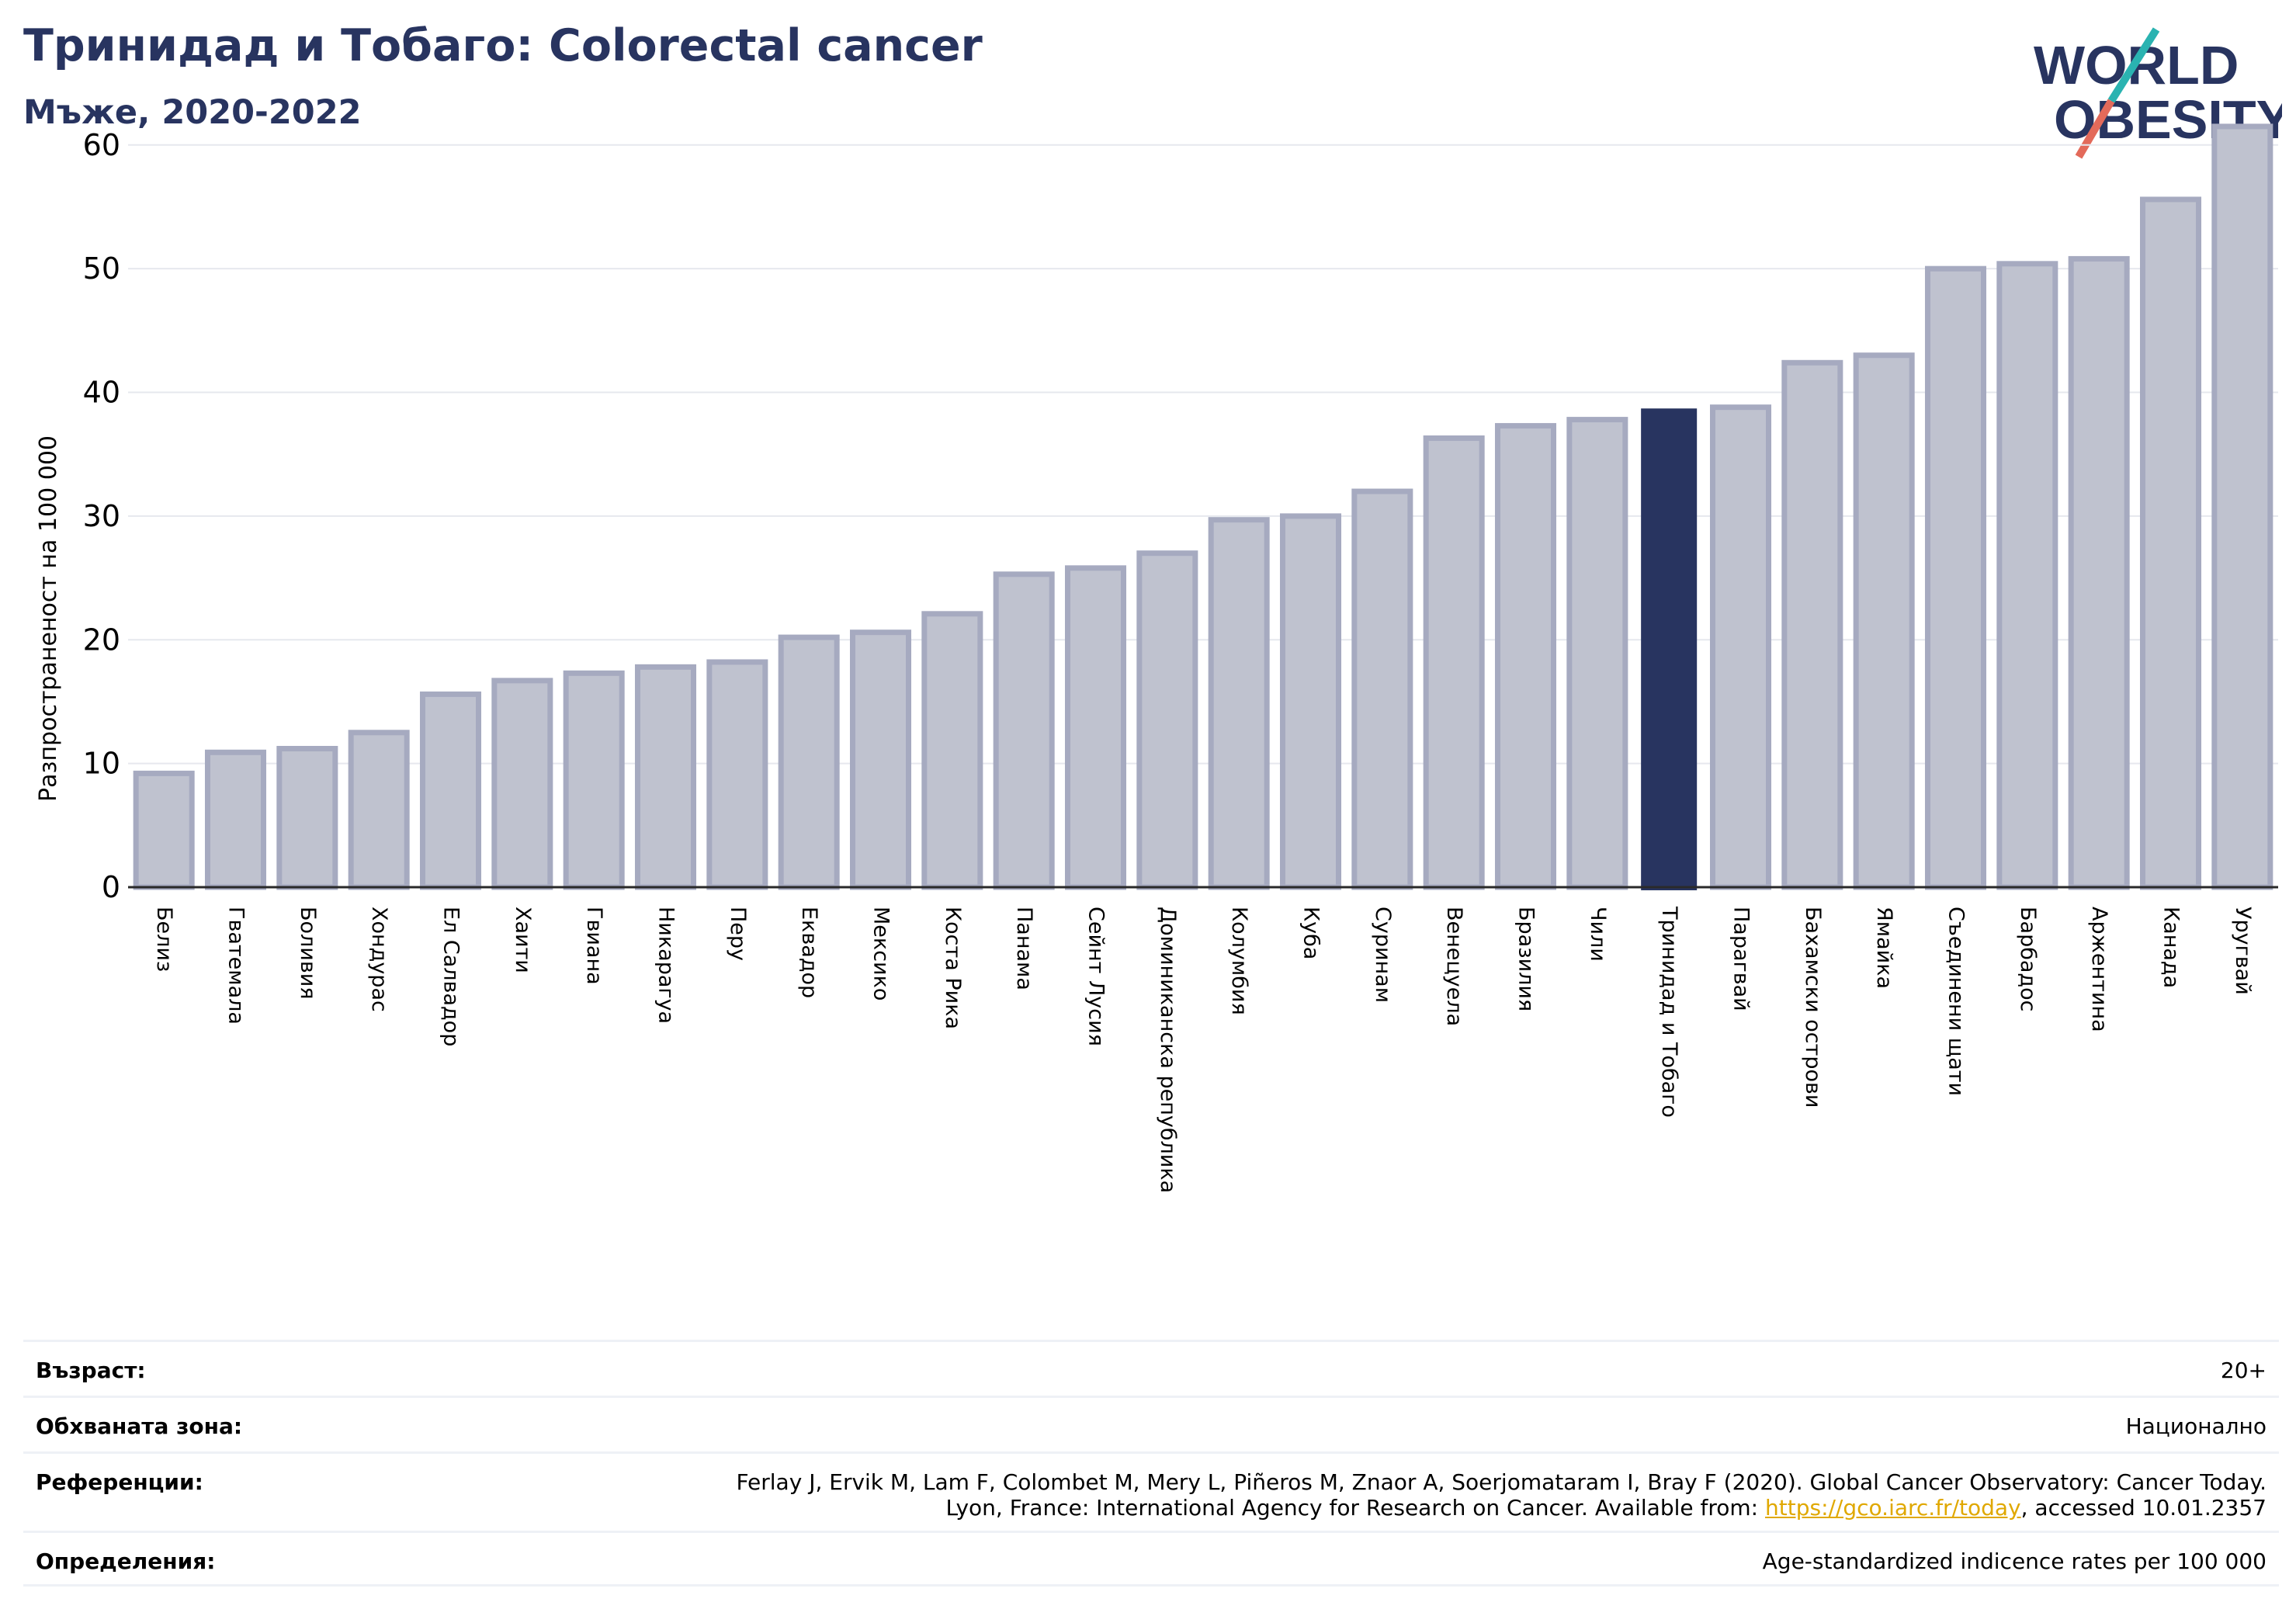  I want to click on x-tick-label: Гвиана, so click(594, 946).